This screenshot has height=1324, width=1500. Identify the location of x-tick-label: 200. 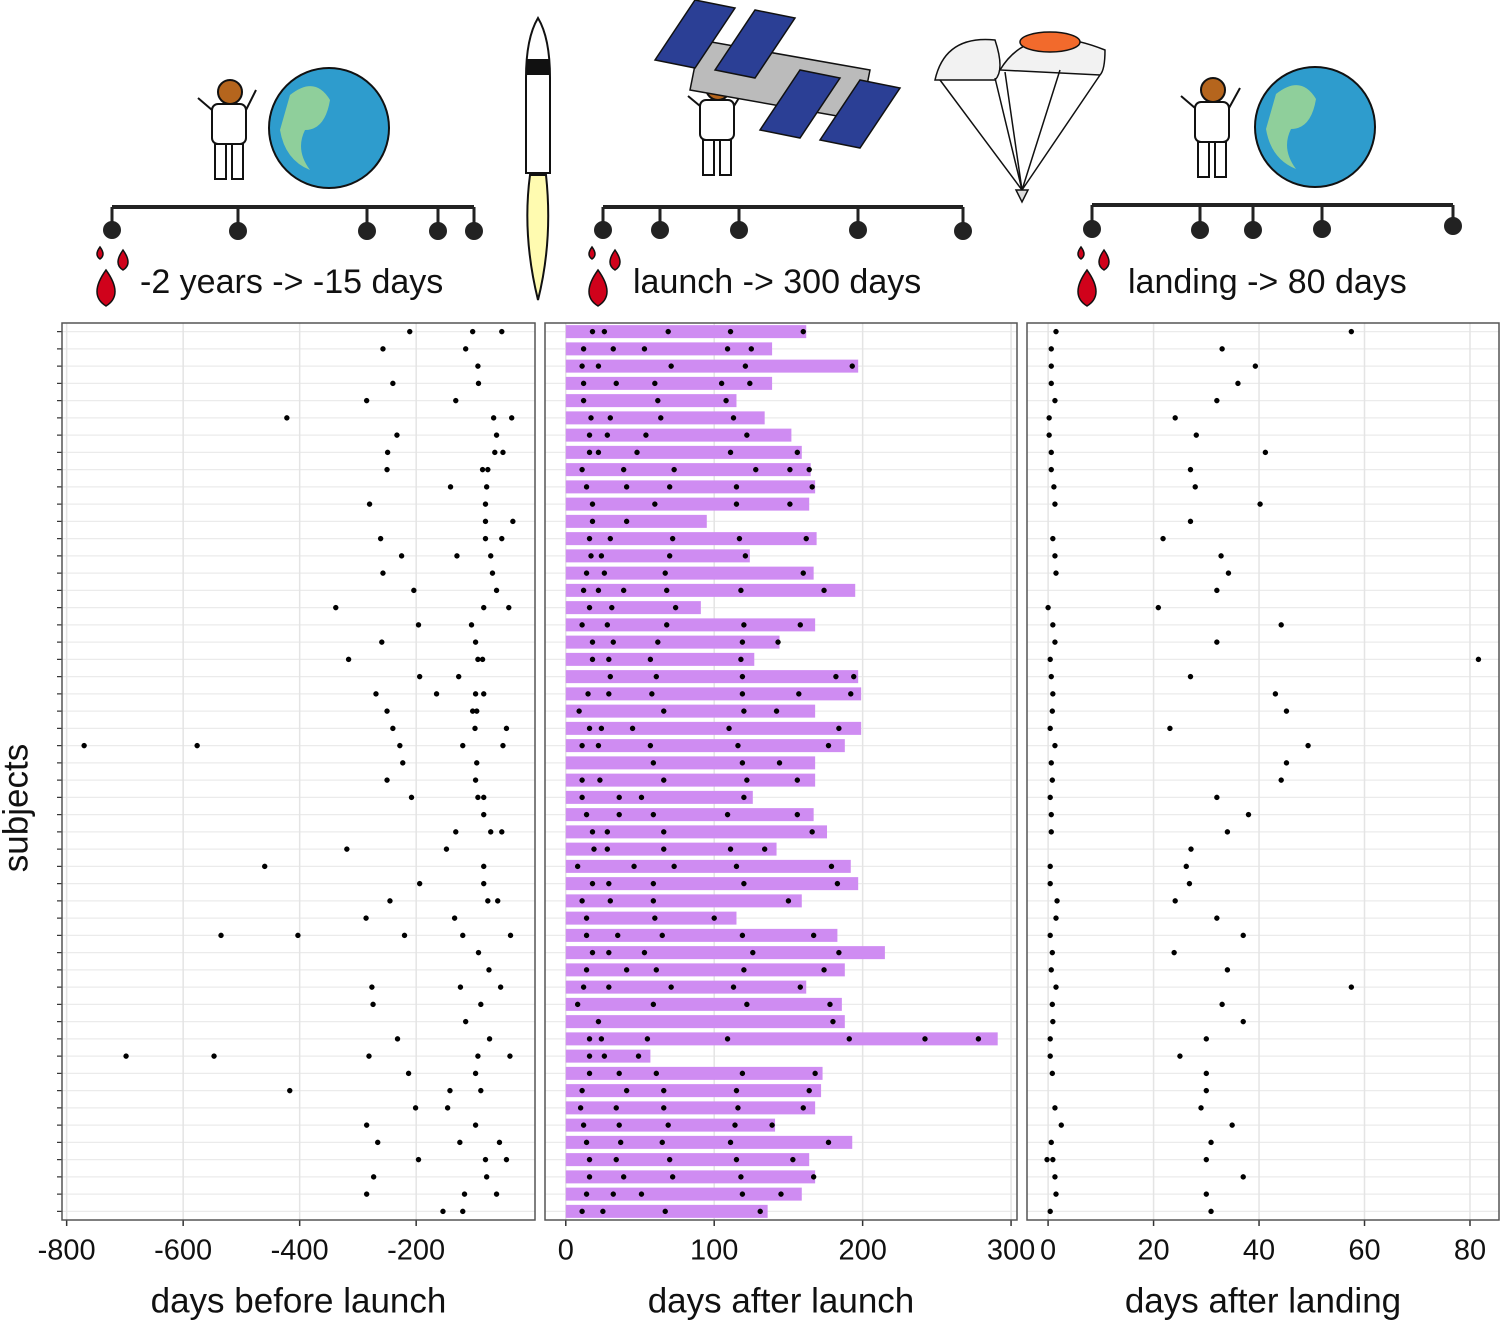
(862, 1251).